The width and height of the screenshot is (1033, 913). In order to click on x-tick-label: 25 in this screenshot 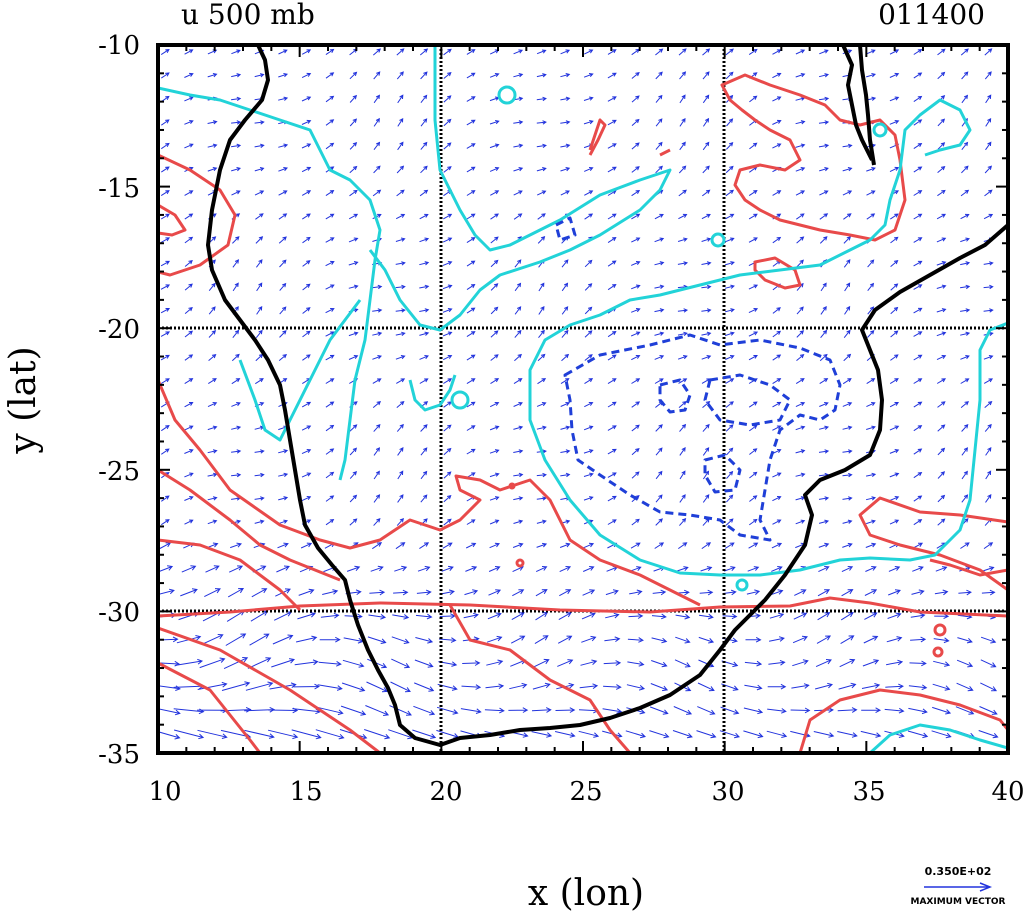, I will do `click(585, 792)`.